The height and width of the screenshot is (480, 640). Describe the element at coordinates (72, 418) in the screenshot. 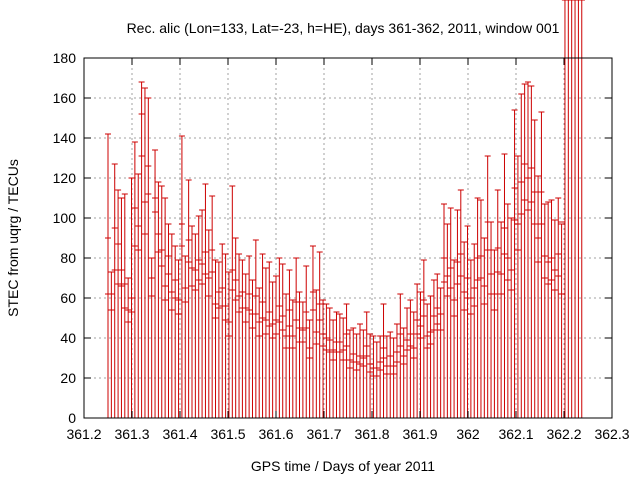

I see `y-tick-label: 0` at that location.